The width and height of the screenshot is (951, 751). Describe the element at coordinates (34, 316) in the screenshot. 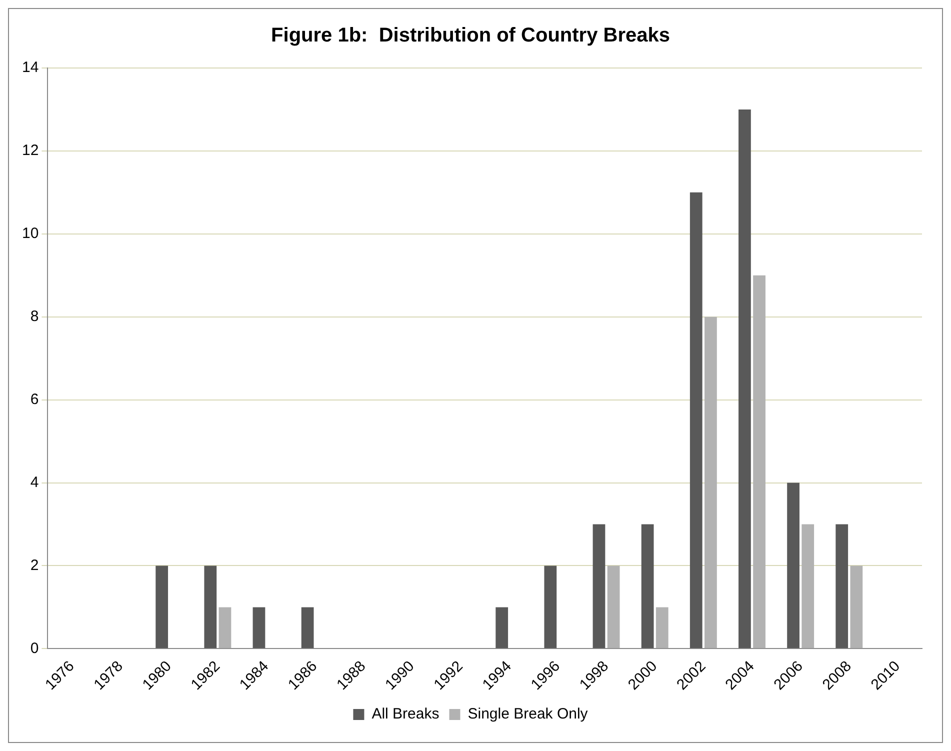

I see `y-tick-label: 8` at that location.